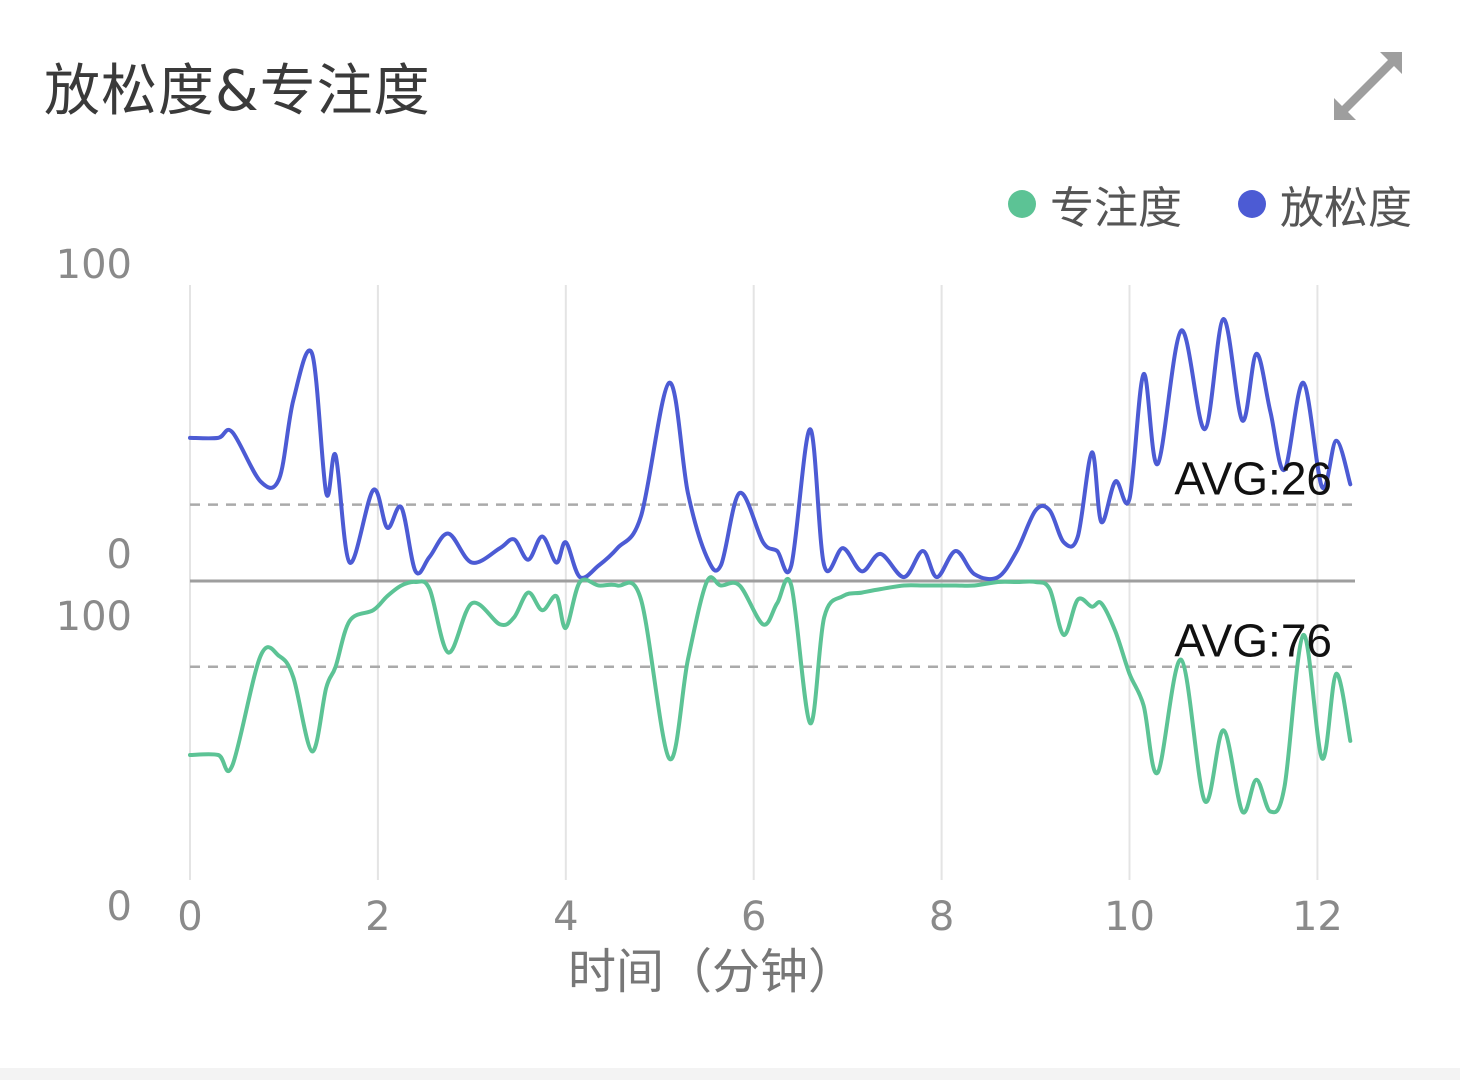  Describe the element at coordinates (712, 972) in the screenshot. I see `x-axis-label: 时间（分钟）` at that location.